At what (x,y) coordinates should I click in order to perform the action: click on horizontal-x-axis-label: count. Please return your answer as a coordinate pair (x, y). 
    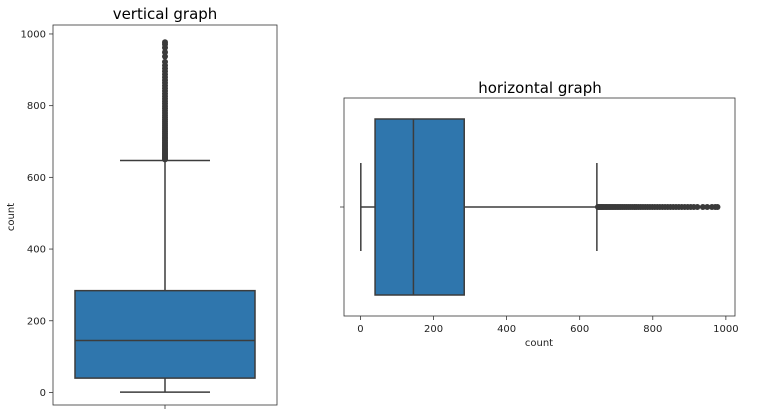
    Looking at the image, I should click on (539, 343).